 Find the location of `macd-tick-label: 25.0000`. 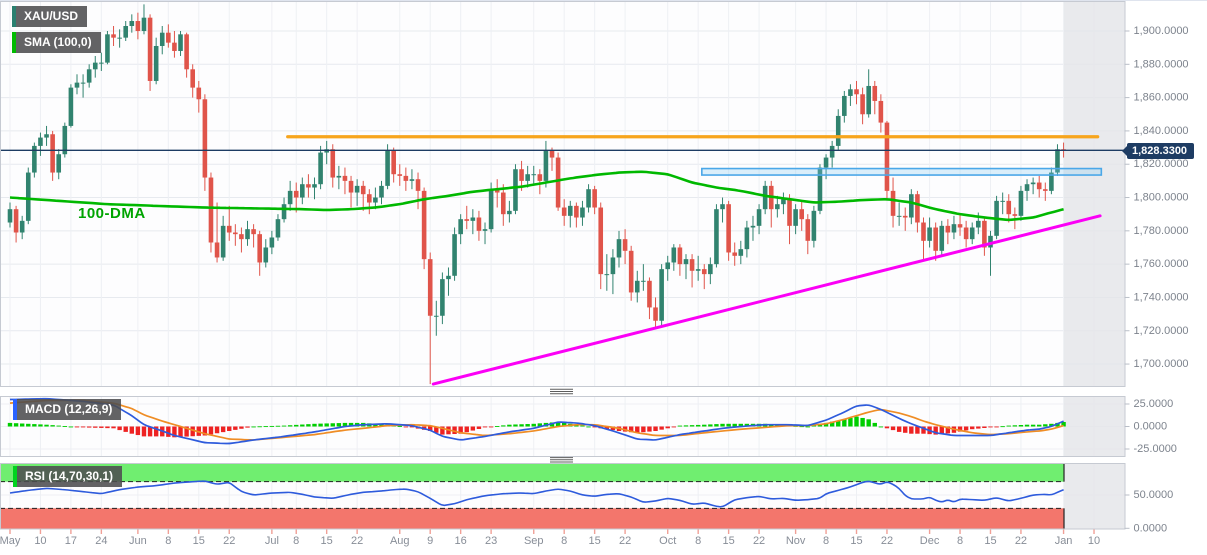

macd-tick-label: 25.0000 is located at coordinates (1154, 404).